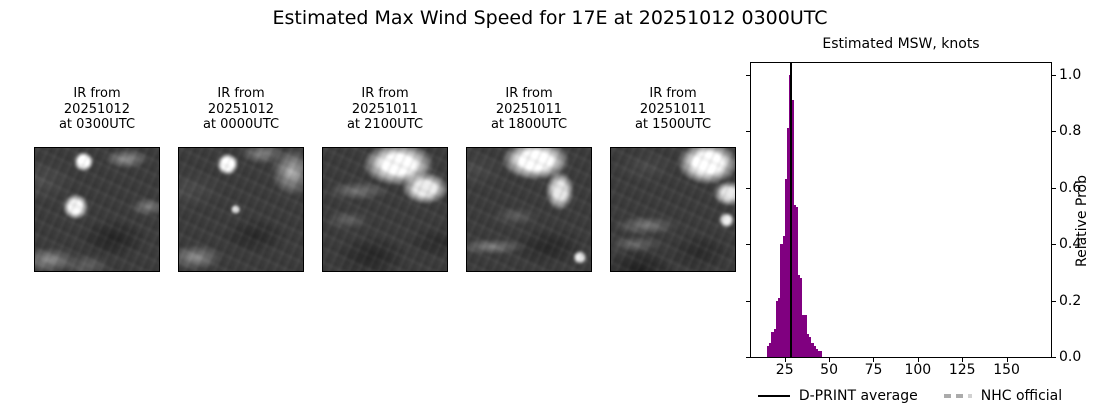 Image resolution: width=1100 pixels, height=409 pixels. Describe the element at coordinates (1006, 370) in the screenshot. I see `x-axis-tick-label: 150` at that location.